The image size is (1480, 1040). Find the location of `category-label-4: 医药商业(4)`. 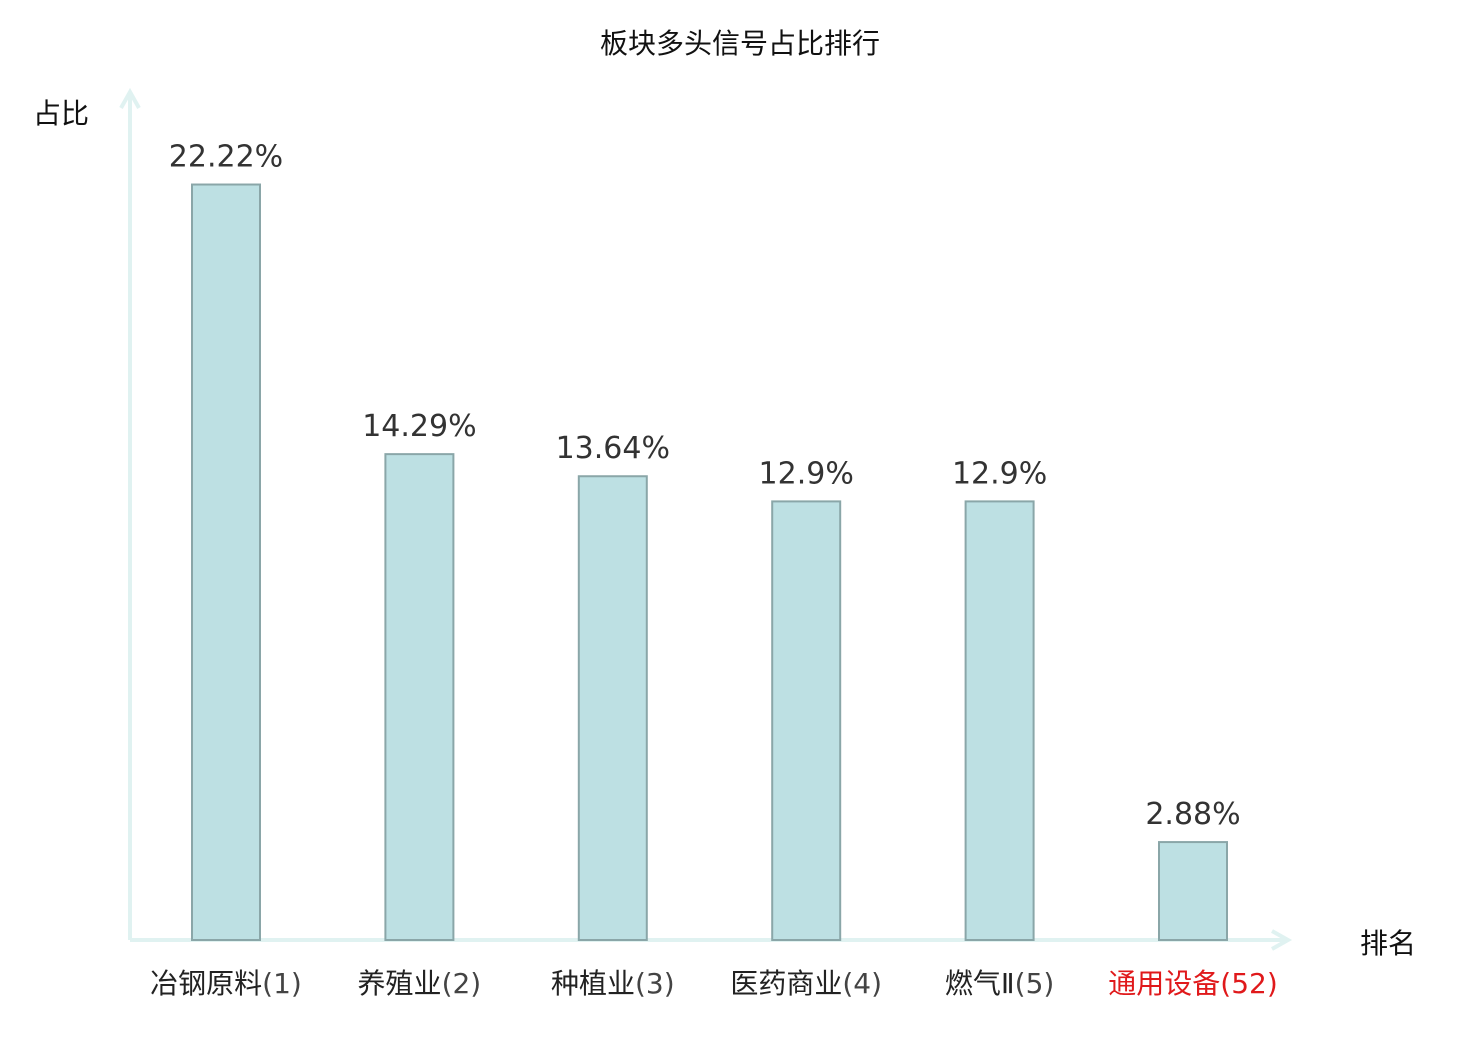

category-label-4: 医药商业(4) is located at coordinates (806, 983).